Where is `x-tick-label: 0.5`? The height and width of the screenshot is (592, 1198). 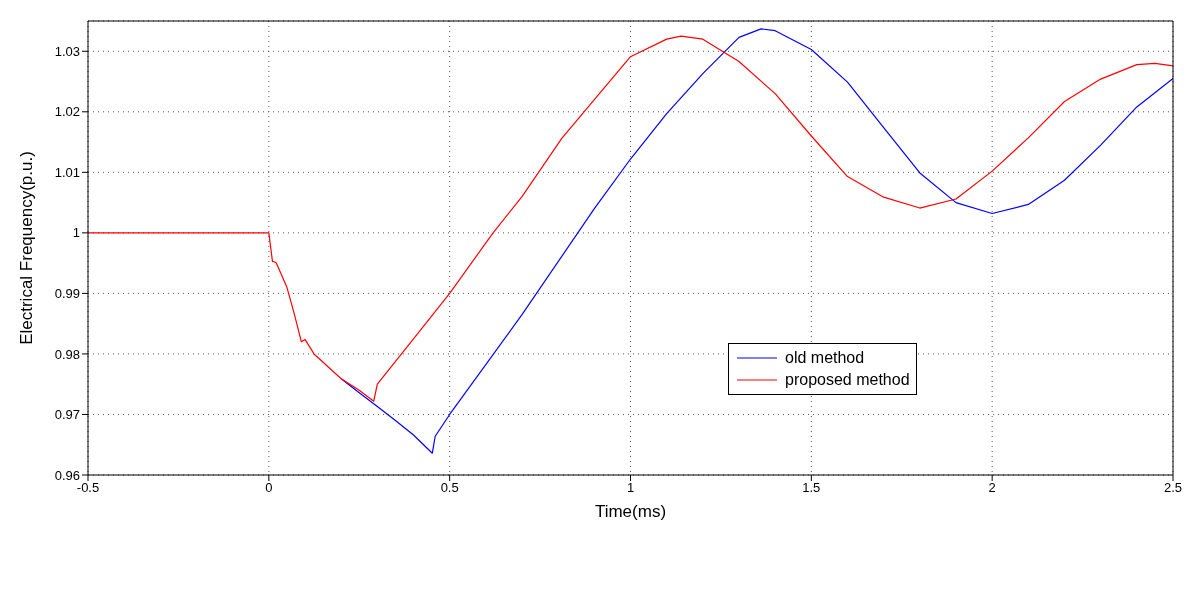 x-tick-label: 0.5 is located at coordinates (449, 488).